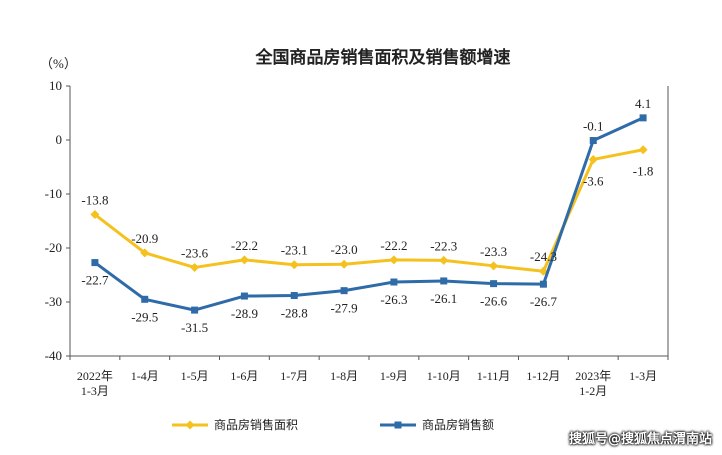  What do you see at coordinates (494, 376) in the screenshot?
I see `x-tick-label: 1-11月` at bounding box center [494, 376].